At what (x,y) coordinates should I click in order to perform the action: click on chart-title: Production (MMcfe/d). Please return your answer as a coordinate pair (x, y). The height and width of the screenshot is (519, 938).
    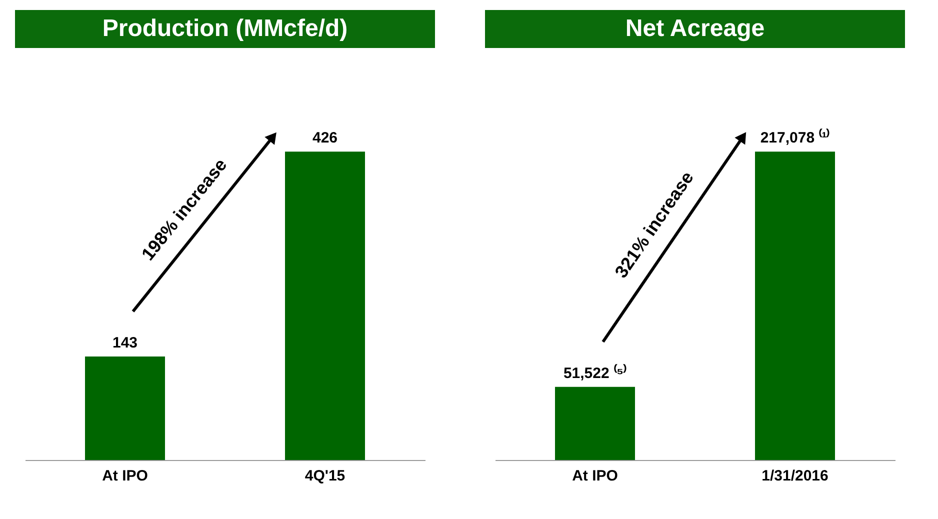
    Looking at the image, I should click on (225, 28).